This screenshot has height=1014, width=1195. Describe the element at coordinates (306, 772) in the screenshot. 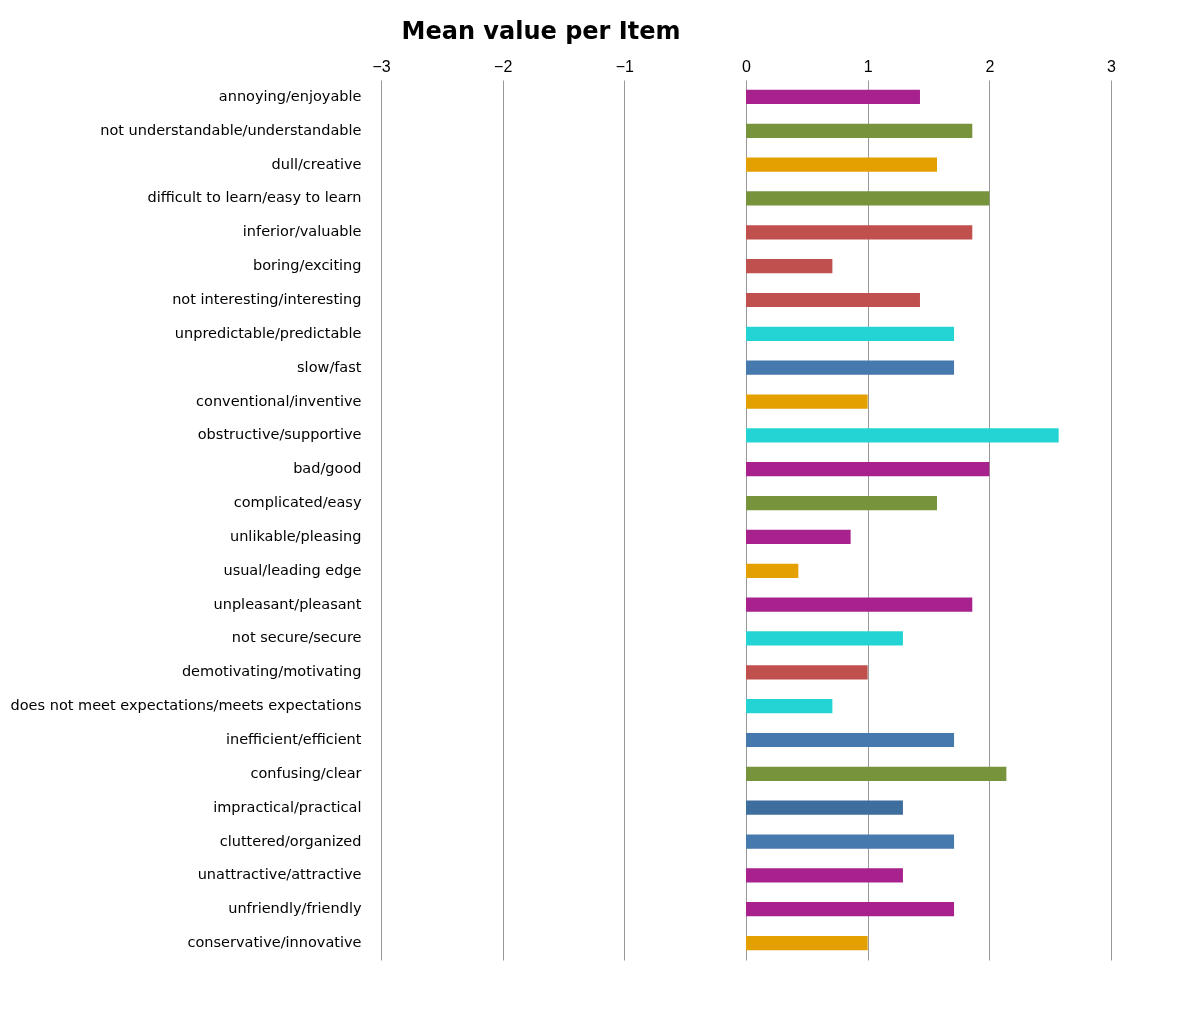

I see `y-tick-label: confusing/clear` at that location.